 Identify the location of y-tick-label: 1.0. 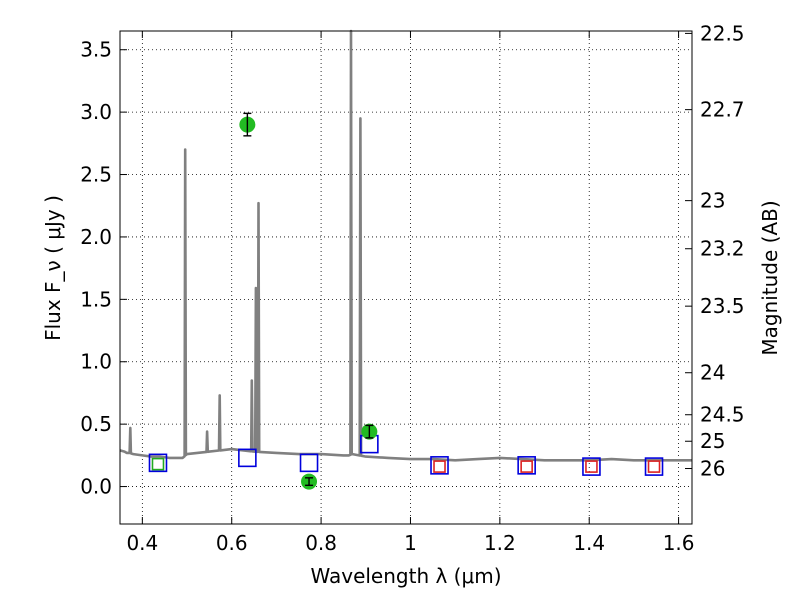
(96, 362).